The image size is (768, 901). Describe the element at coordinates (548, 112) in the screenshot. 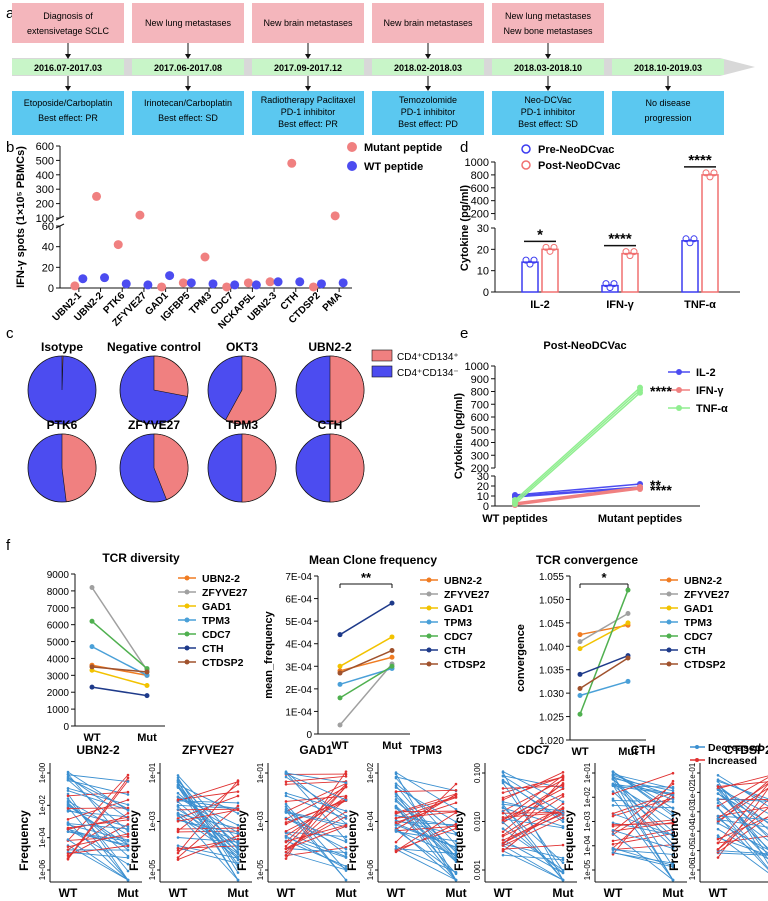

I see `treatment-text: PD-1 inhibitor` at that location.